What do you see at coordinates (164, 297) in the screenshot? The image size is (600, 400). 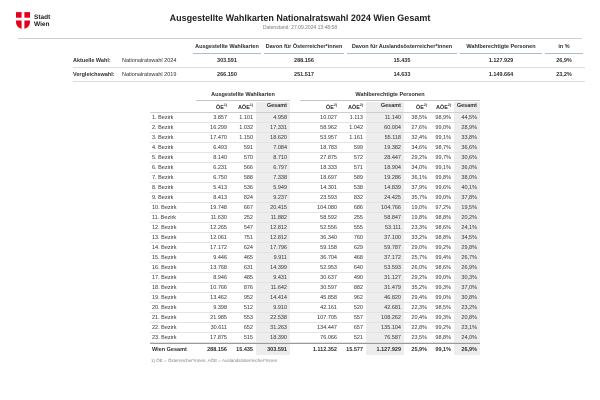 I see `bezirk-label: 19. Bezirk` at bounding box center [164, 297].